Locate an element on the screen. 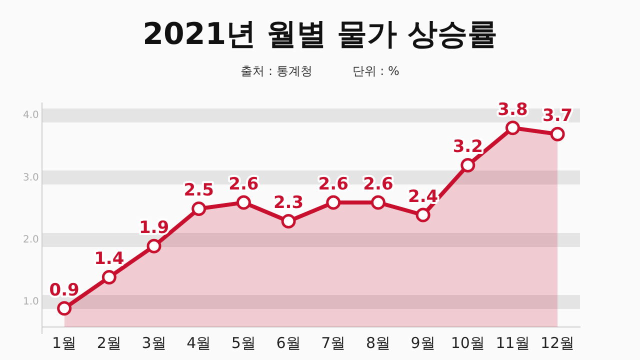 The image size is (640, 360). data-label: 2.4 is located at coordinates (423, 196).